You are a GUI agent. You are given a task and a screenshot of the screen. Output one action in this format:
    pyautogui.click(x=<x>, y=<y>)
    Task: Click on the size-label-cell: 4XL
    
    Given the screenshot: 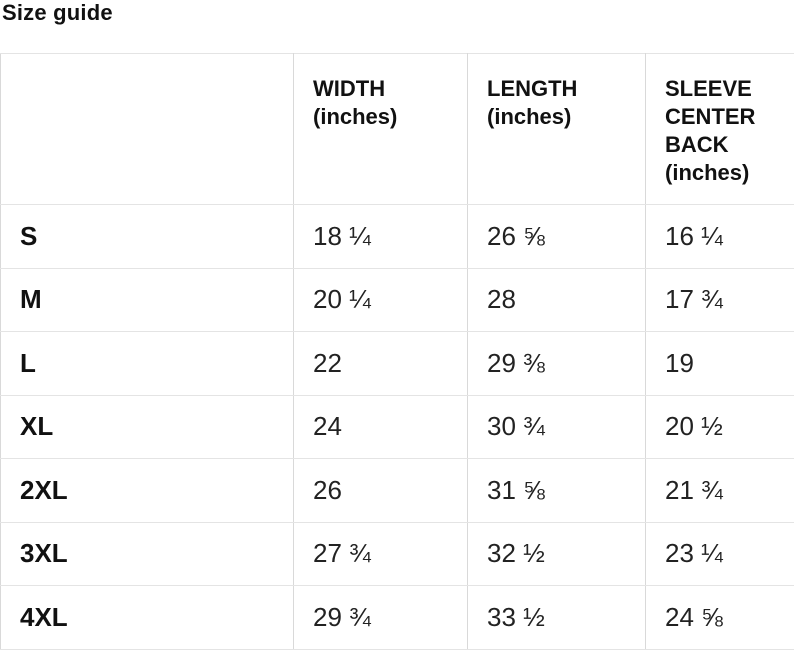 What is the action you would take?
    pyautogui.click(x=147, y=617)
    